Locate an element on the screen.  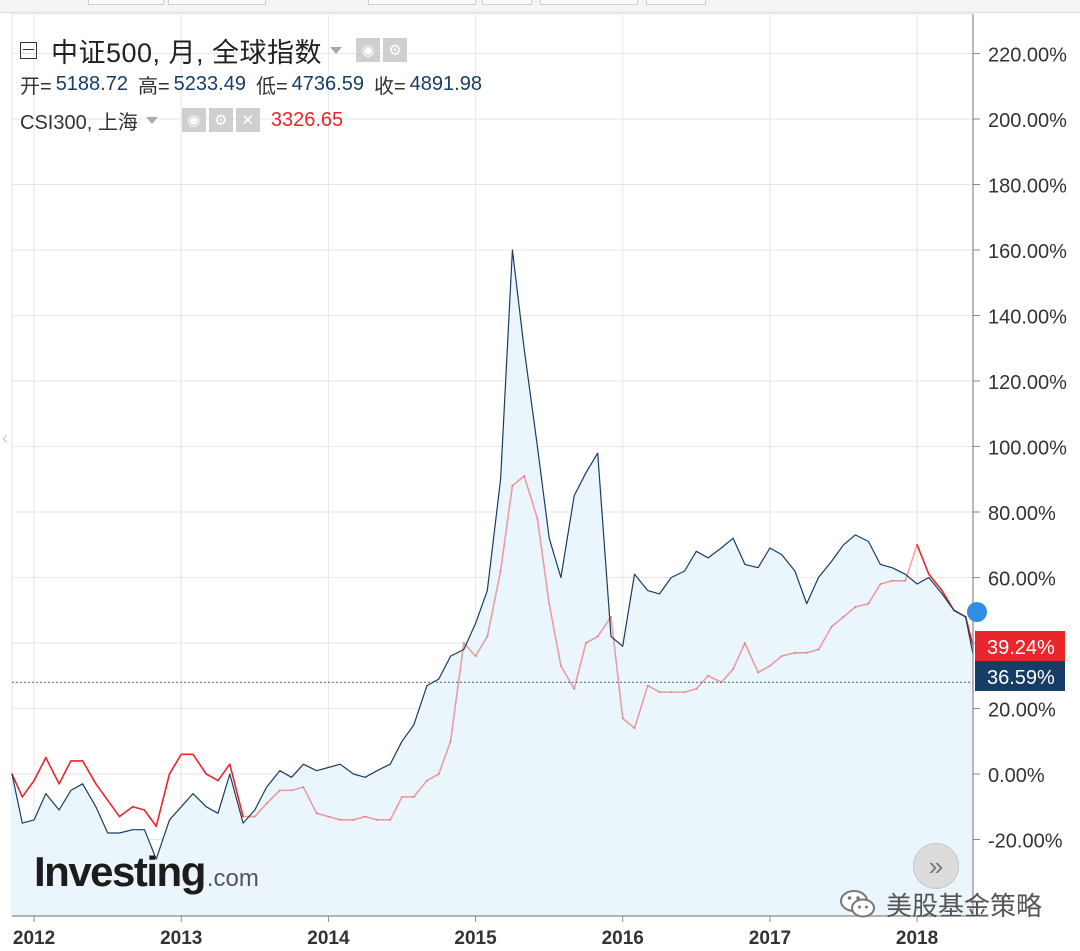
chevron-double-right-icon: » is located at coordinates (936, 866).